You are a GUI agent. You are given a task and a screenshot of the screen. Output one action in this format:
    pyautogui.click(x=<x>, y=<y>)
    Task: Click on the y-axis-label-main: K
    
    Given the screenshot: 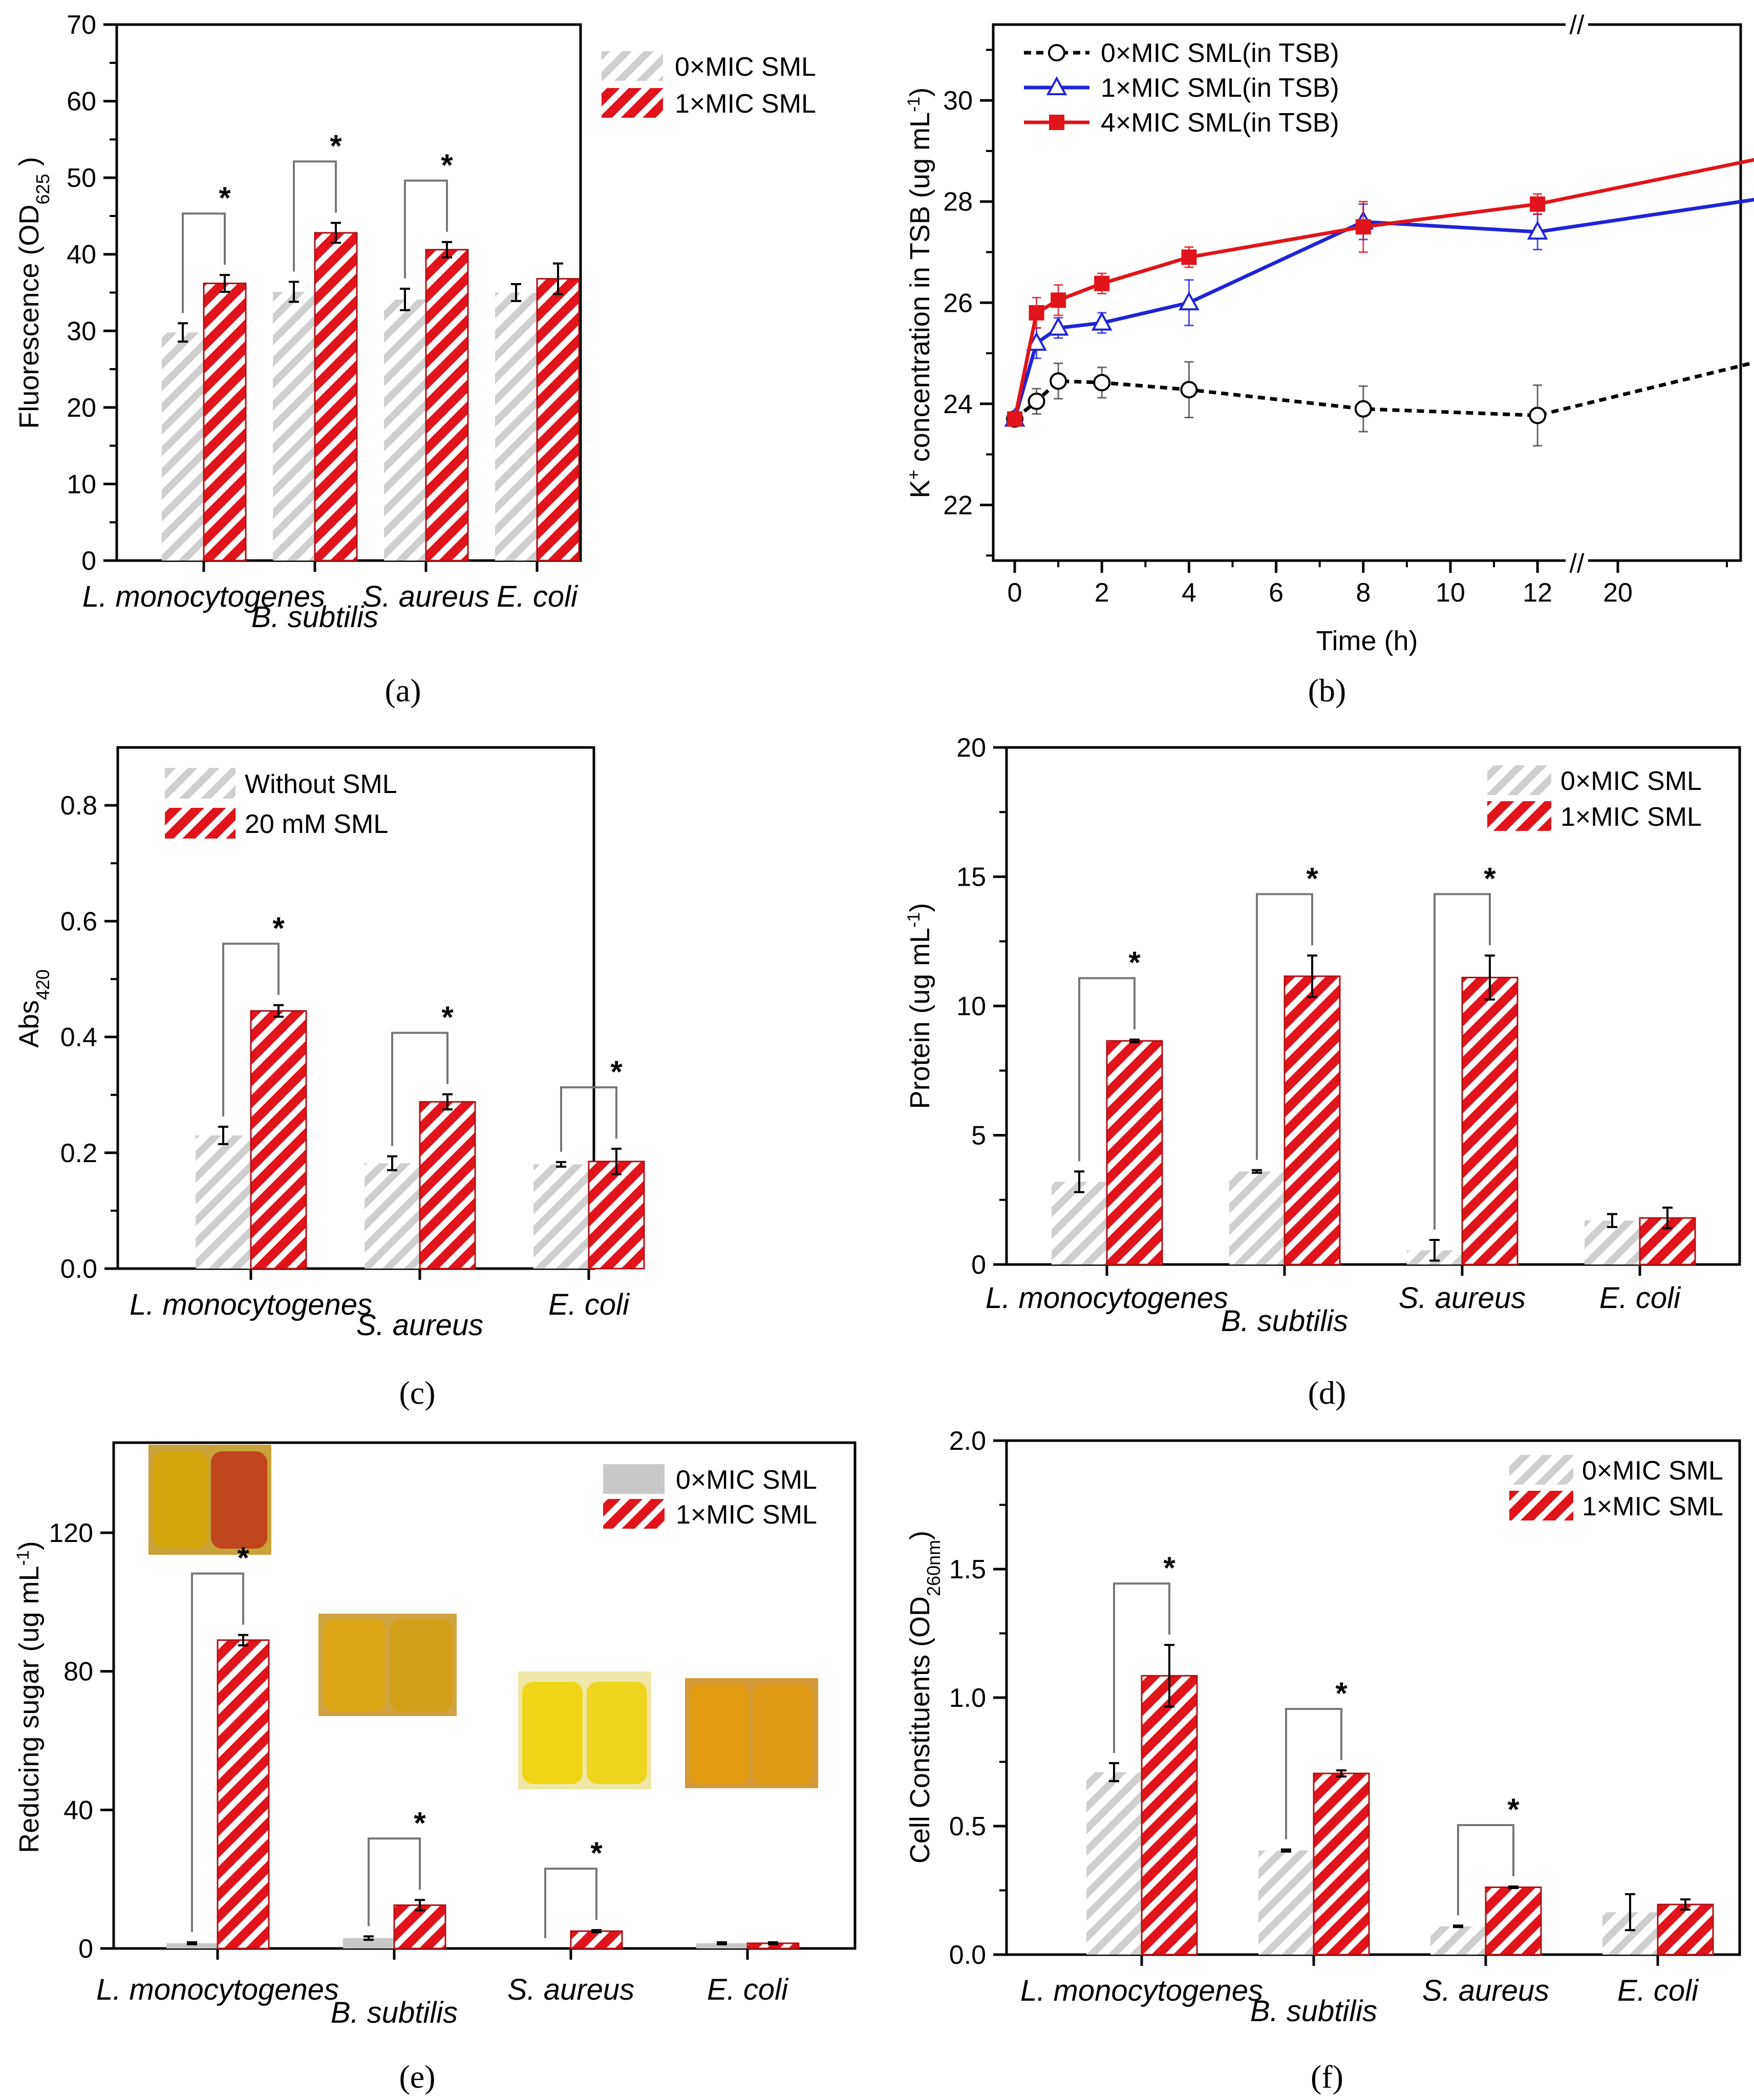 What is the action you would take?
    pyautogui.click(x=920, y=489)
    